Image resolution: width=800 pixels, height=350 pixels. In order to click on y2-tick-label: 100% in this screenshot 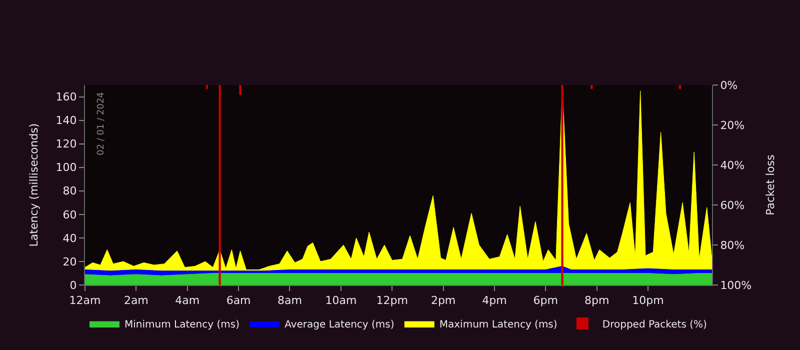, I will do `click(736, 285)`.